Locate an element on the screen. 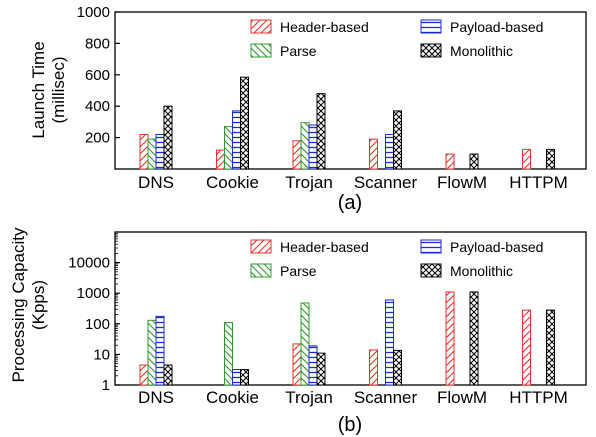  y-axis-b: 1 10 100 1000 10000 is located at coordinates (94, 313).